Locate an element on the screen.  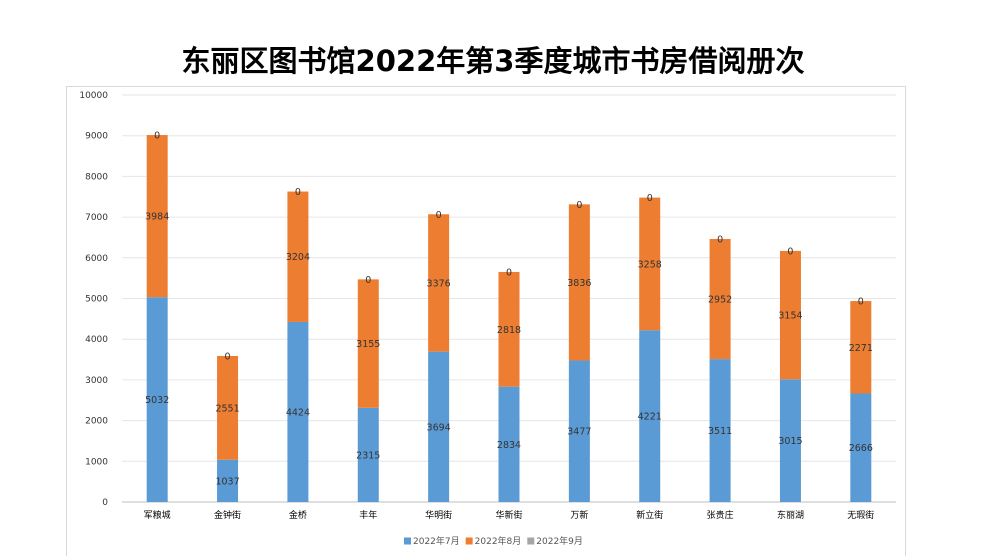
legend-label: 2022年7月 is located at coordinates (436, 541).